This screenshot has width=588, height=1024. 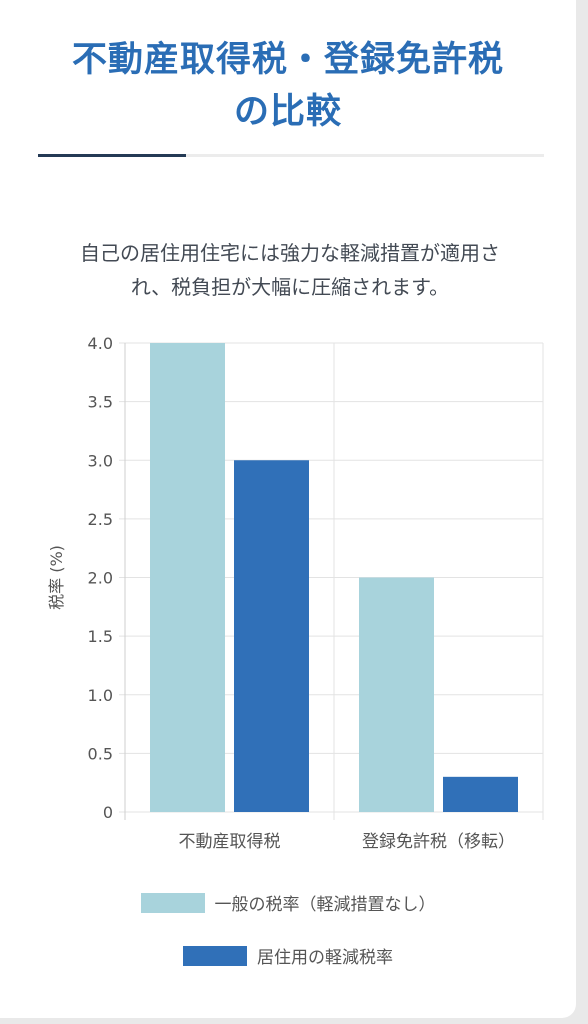 I want to click on legend-item-reduced: 居住用の軽減税率, so click(x=288, y=955).